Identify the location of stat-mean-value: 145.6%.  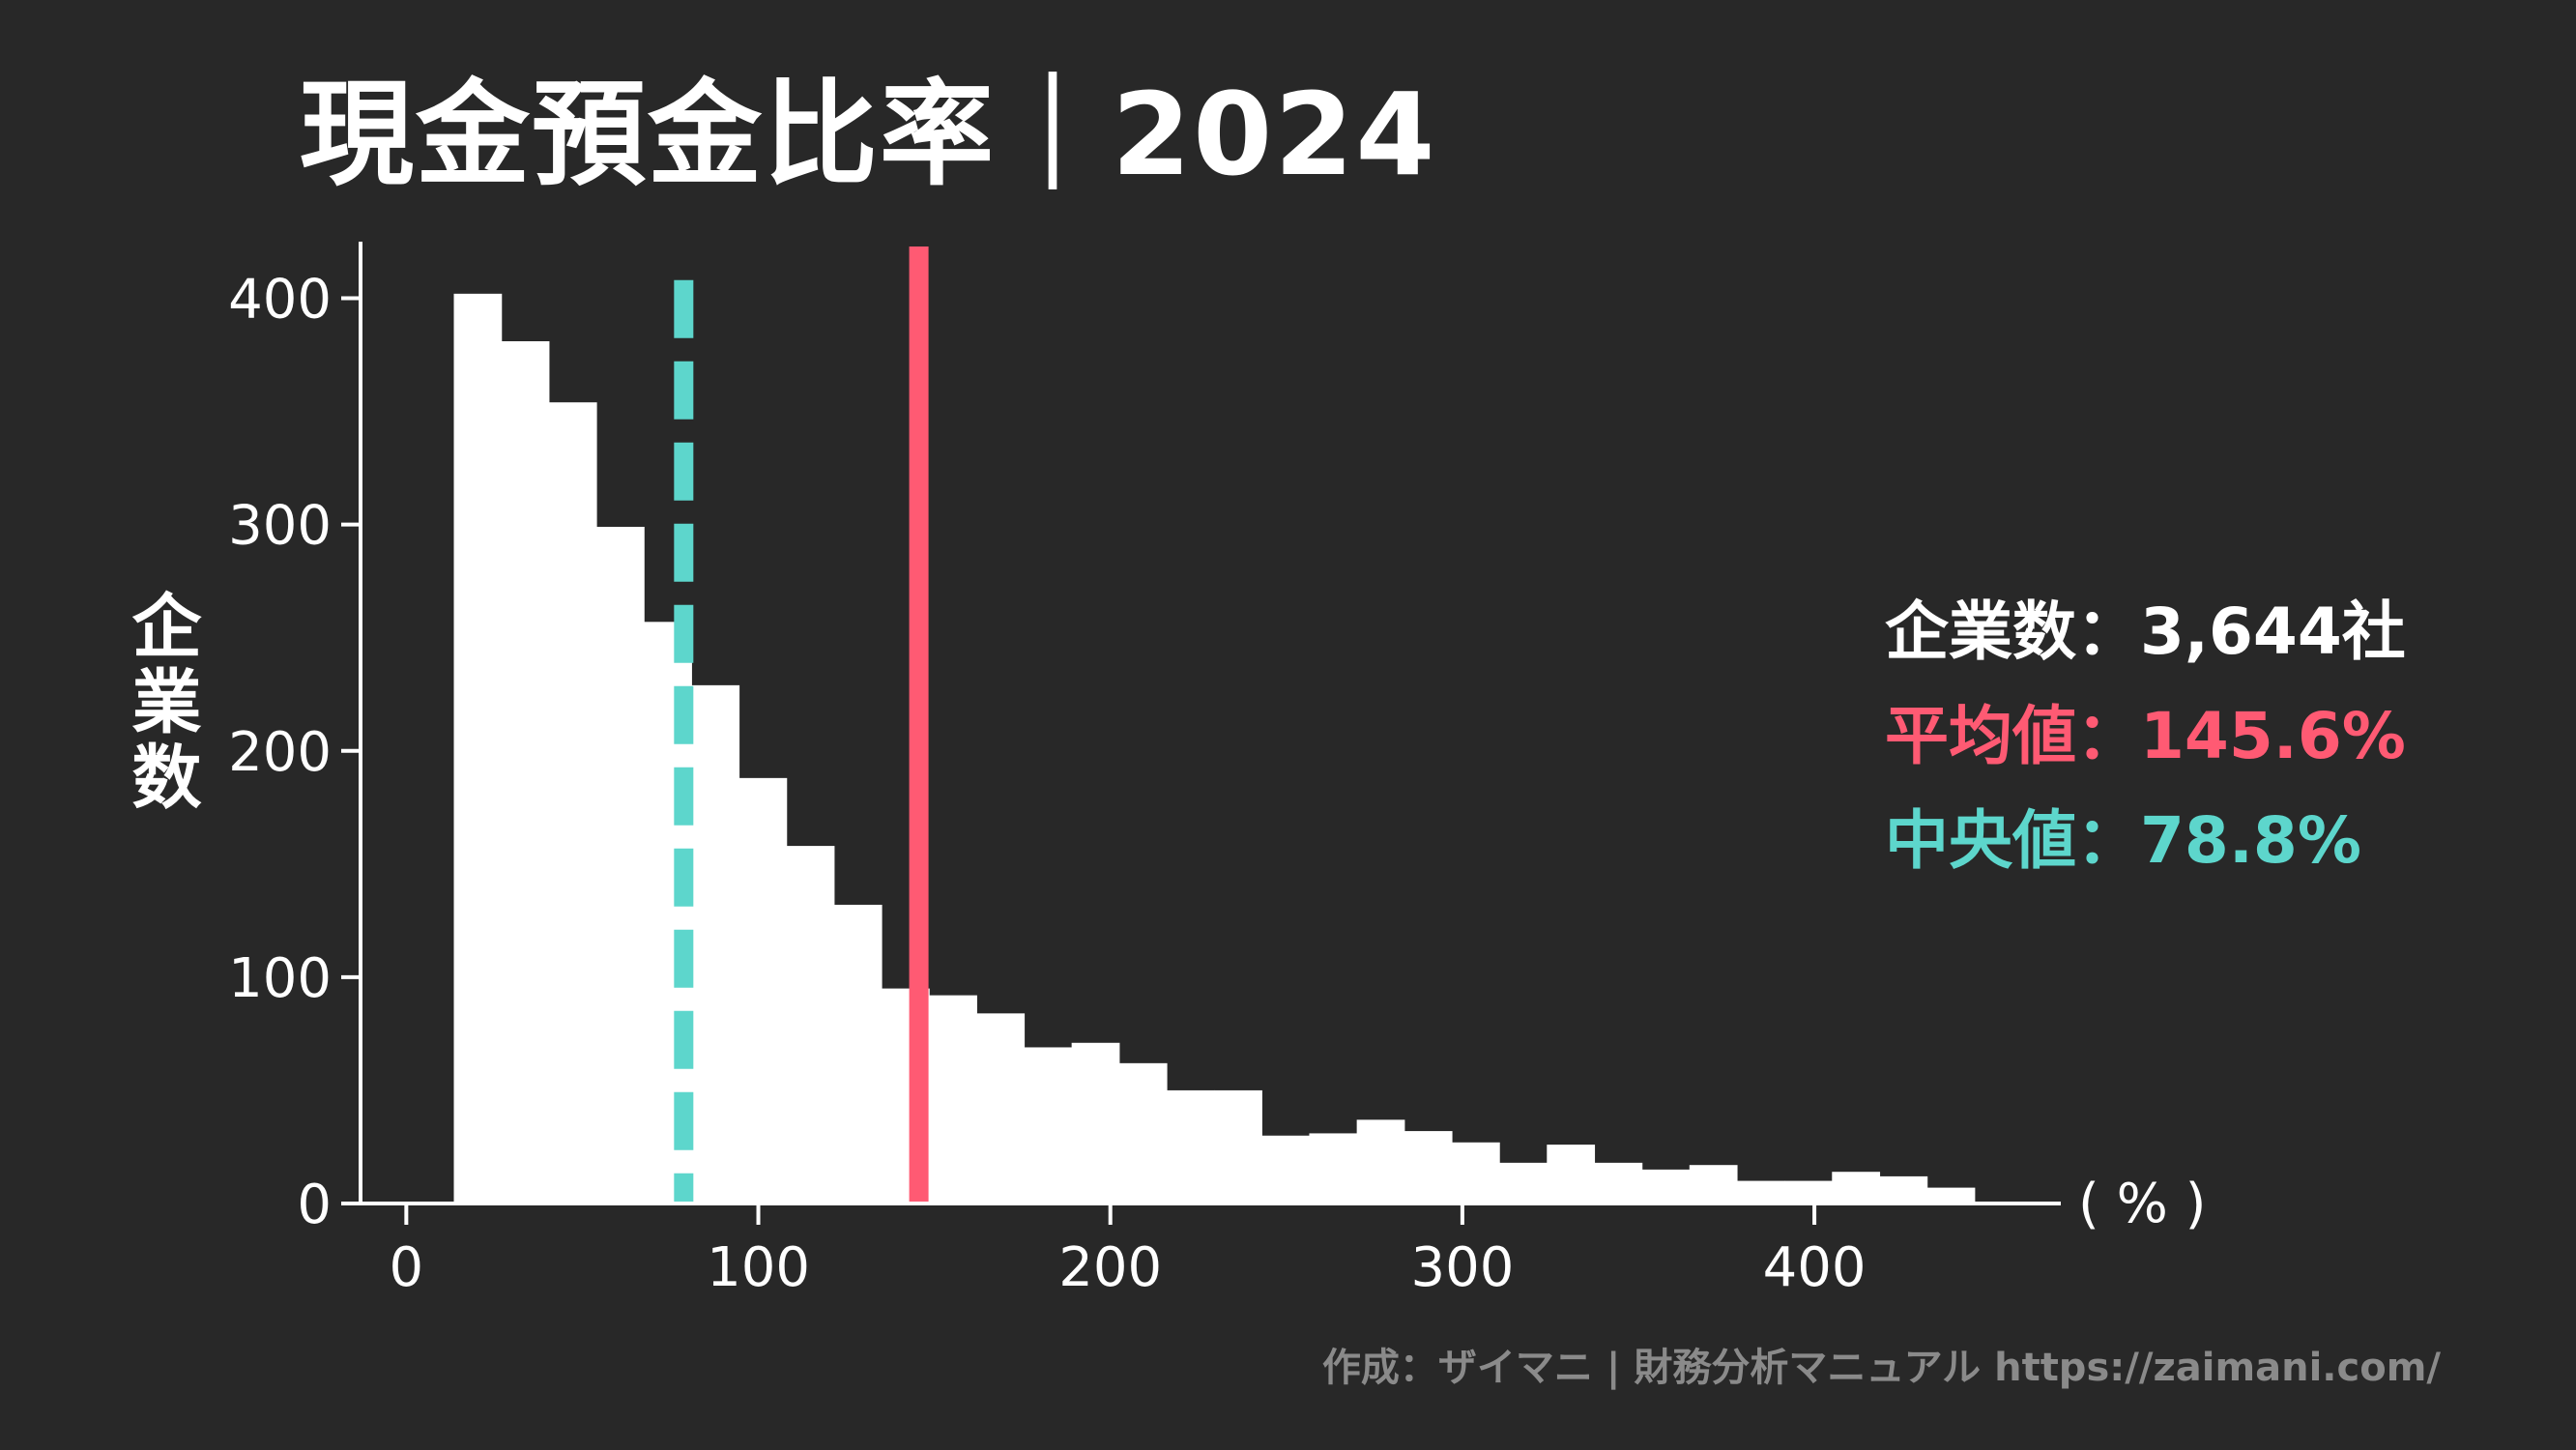
(2273, 736).